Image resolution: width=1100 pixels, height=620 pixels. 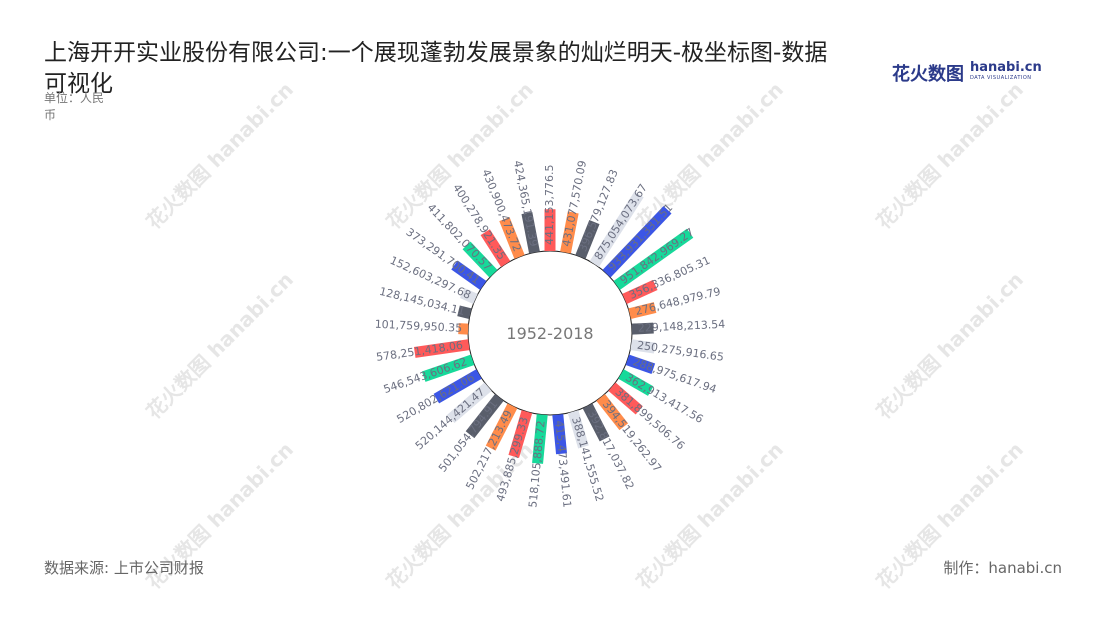 What do you see at coordinates (124, 568) in the screenshot?
I see `data-source: 数据来源: 上市公司财报` at bounding box center [124, 568].